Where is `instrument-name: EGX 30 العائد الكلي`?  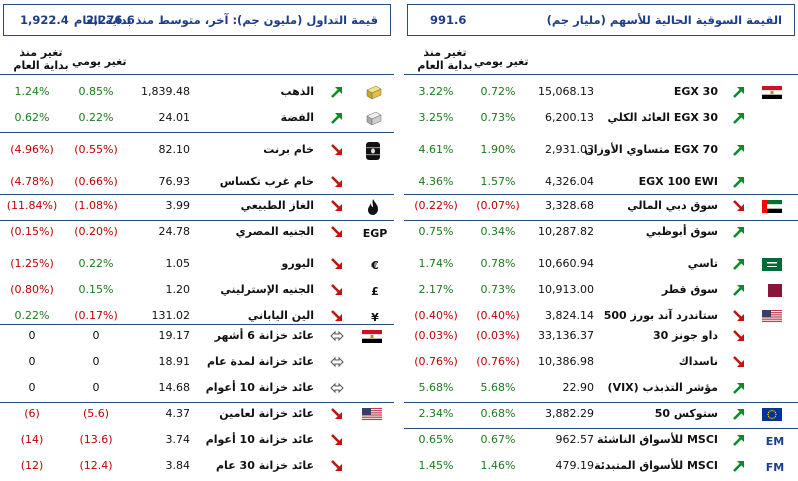
instrument-name: EGX 30 العائد الكلي is located at coordinates (662, 117).